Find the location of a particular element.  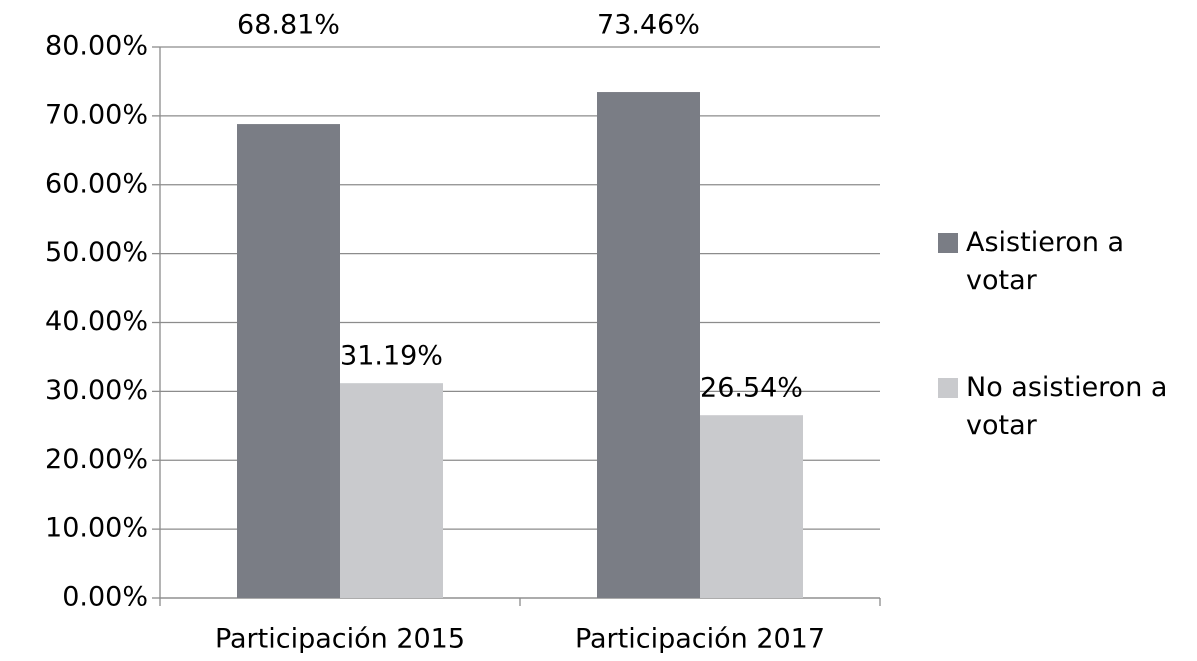

data-label: 26.54% is located at coordinates (751, 388).